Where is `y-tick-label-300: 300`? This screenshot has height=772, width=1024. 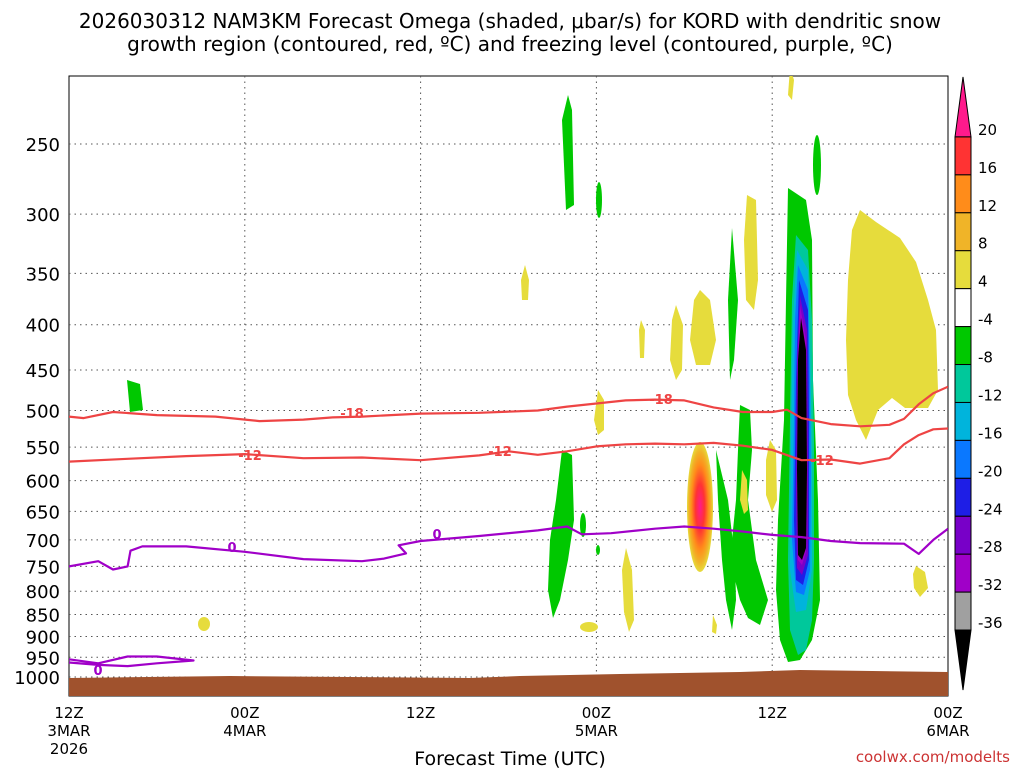
y-tick-label-300: 300 is located at coordinates (43, 215).